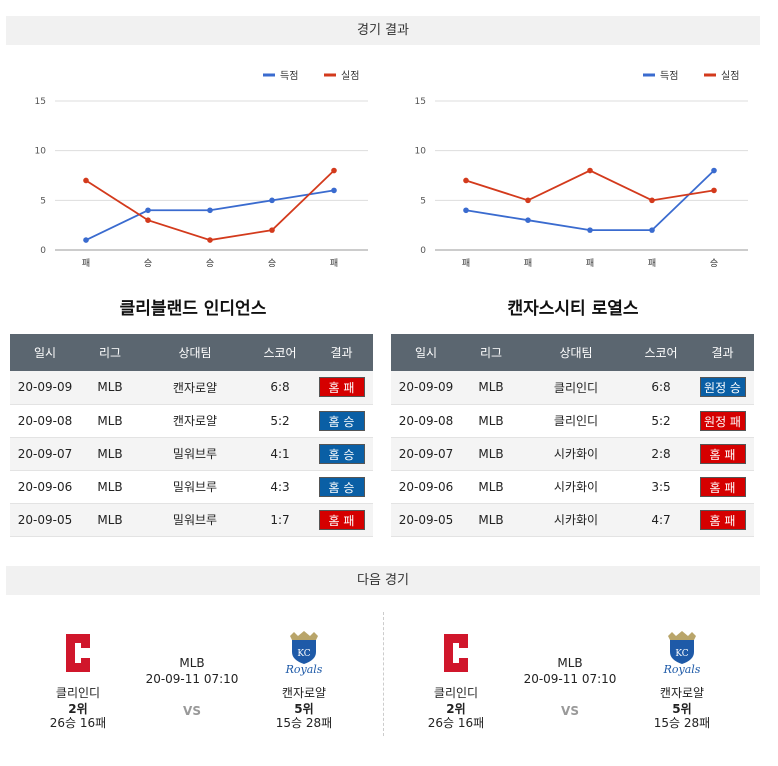 The width and height of the screenshot is (778, 766). What do you see at coordinates (423, 201) in the screenshot?
I see `y-tick-label: 5` at bounding box center [423, 201].